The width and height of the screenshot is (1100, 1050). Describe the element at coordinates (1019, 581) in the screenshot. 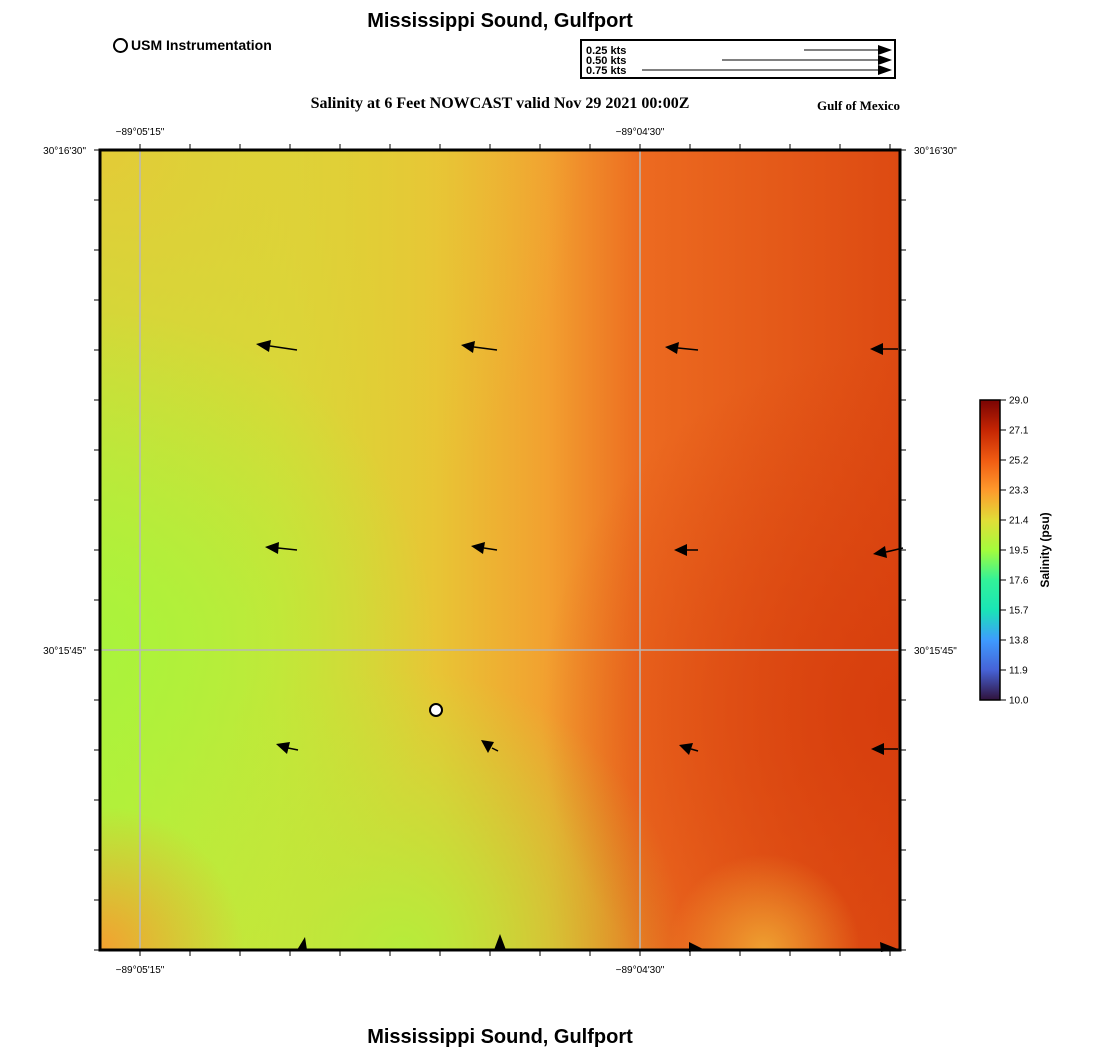

I see `colorbar-tick-label: 17.6` at that location.